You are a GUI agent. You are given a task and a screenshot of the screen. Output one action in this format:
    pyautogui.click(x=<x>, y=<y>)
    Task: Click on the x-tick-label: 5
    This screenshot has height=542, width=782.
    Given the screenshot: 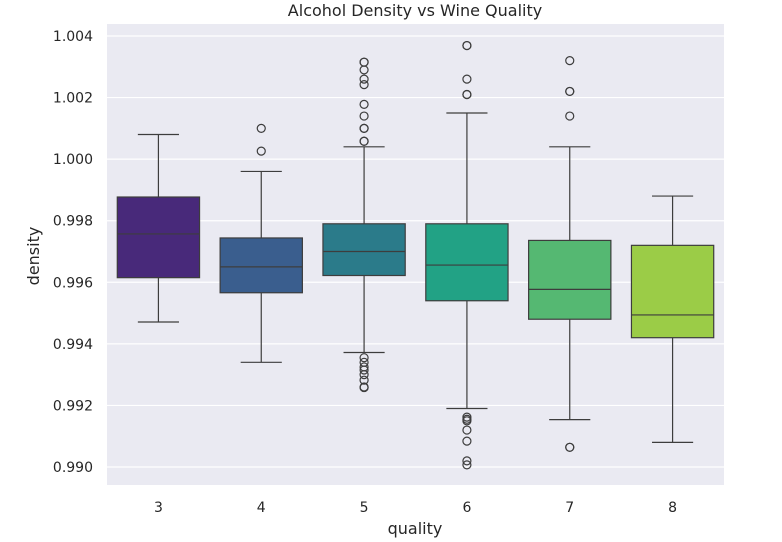 What is the action you would take?
    pyautogui.click(x=364, y=508)
    